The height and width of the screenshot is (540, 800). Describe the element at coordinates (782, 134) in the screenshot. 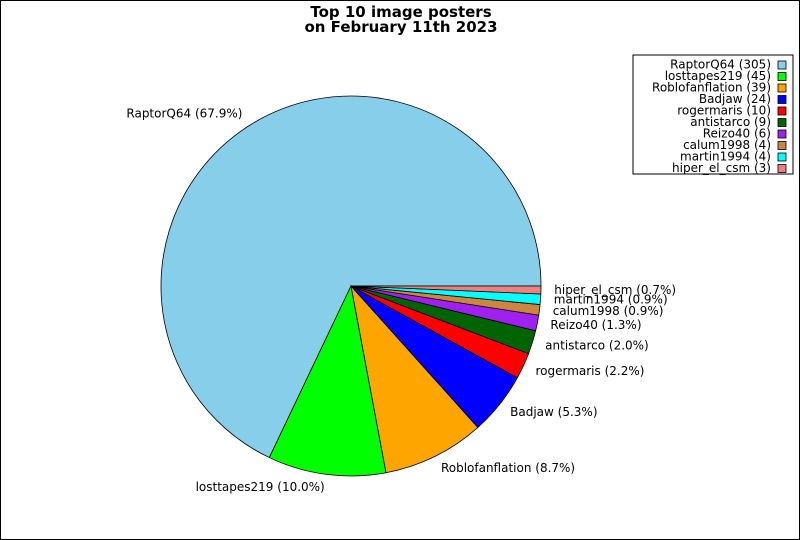

I see `legend-swatch-reizo40` at that location.